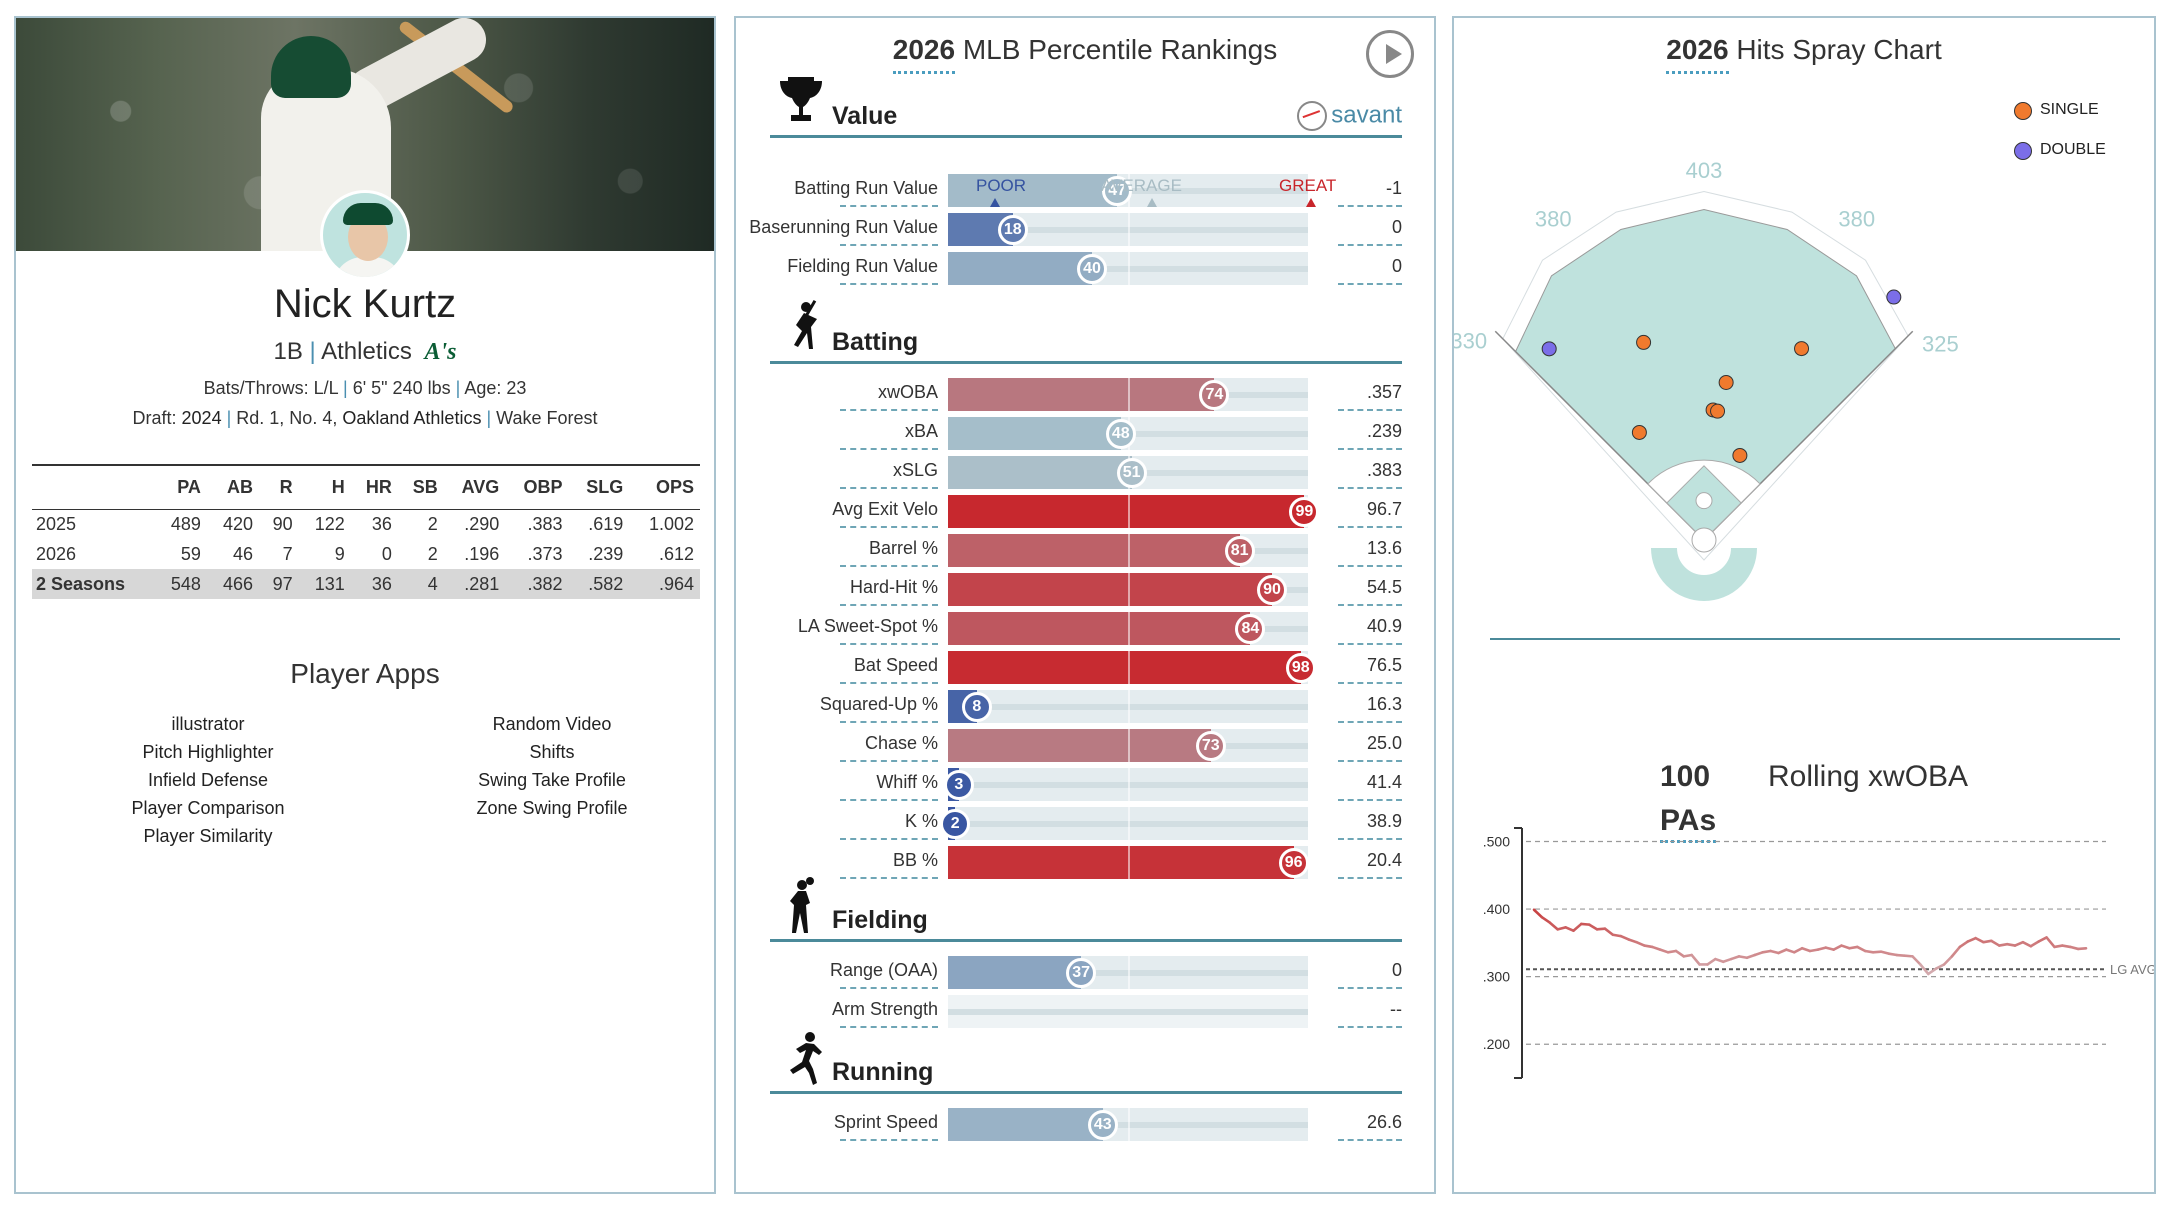 The image size is (2166, 1208). I want to click on play-animation-button, so click(1390, 54).